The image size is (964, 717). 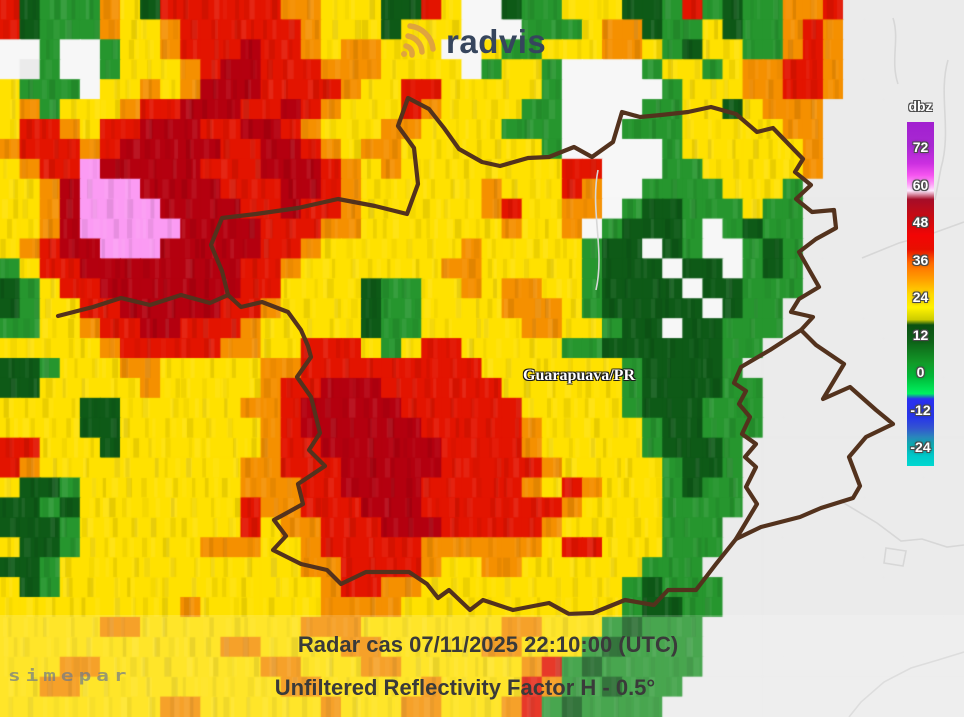 I want to click on legend-tick: 72, so click(x=920, y=147).